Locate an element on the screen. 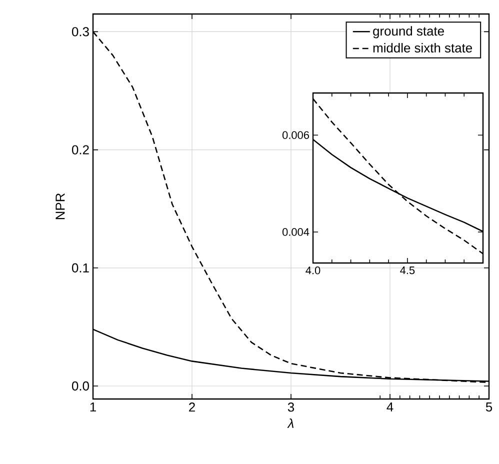  legend-label: ground state is located at coordinates (408, 32).